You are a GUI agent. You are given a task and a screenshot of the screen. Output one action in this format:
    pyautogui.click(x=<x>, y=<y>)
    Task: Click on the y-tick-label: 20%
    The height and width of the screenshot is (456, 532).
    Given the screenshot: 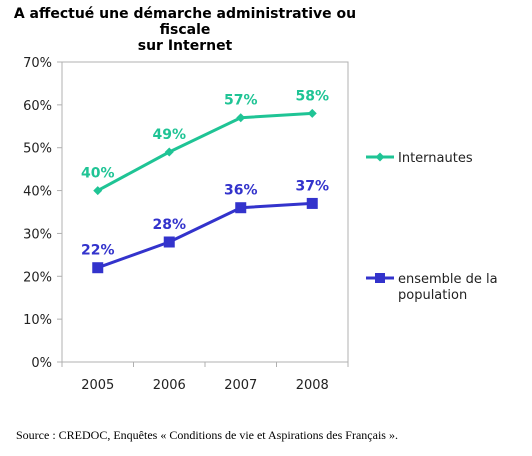 What is the action you would take?
    pyautogui.click(x=37, y=277)
    